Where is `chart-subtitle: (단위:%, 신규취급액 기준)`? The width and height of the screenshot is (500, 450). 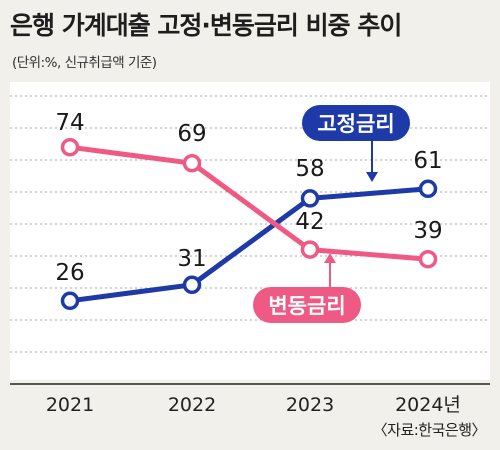 chart-subtitle: (단위:%, 신규취급액 기준) is located at coordinates (84, 63).